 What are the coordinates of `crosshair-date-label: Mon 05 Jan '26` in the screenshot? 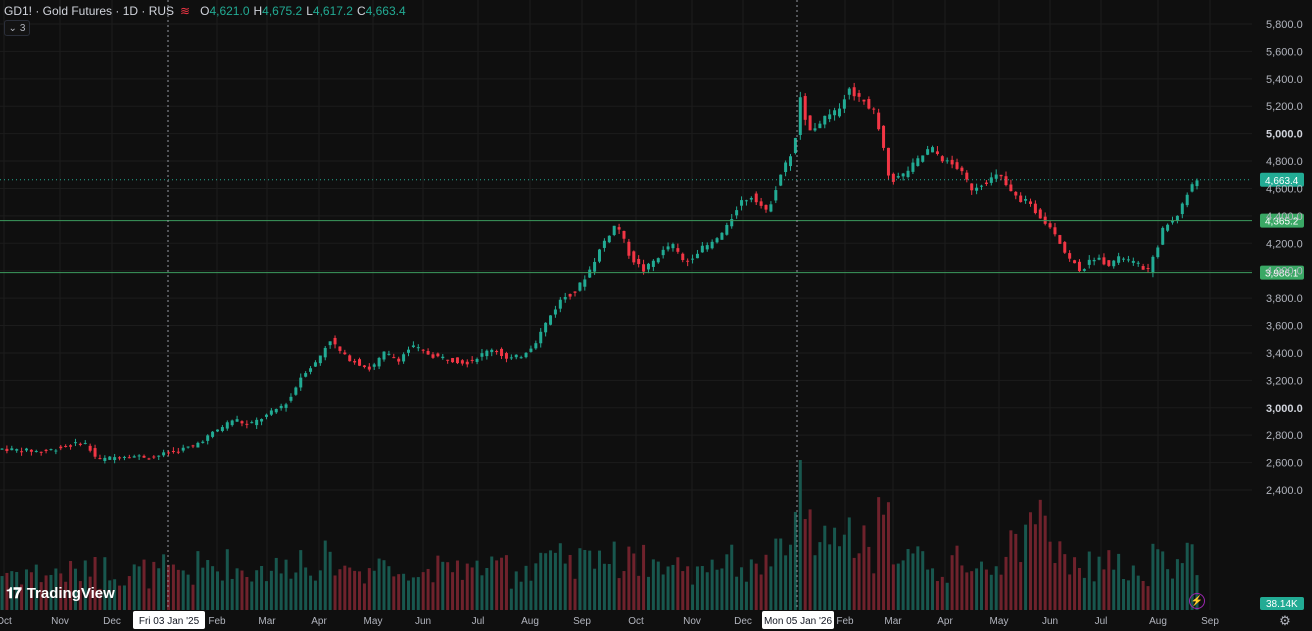 It's located at (798, 621).